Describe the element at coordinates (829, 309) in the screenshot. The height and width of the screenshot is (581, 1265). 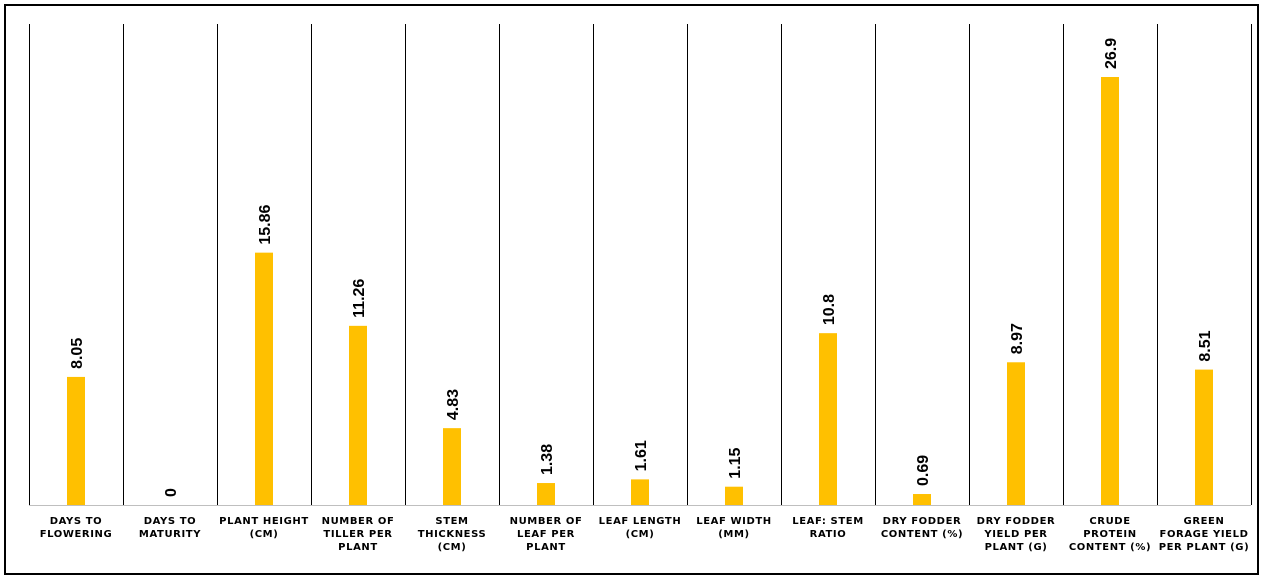
I see `data-label: 10.8` at that location.